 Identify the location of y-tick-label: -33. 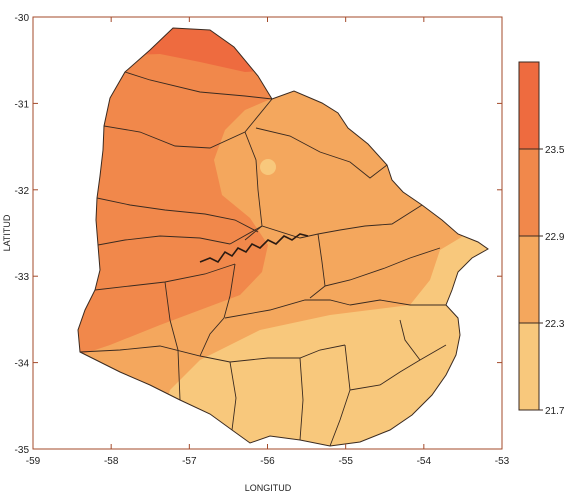
(22, 277).